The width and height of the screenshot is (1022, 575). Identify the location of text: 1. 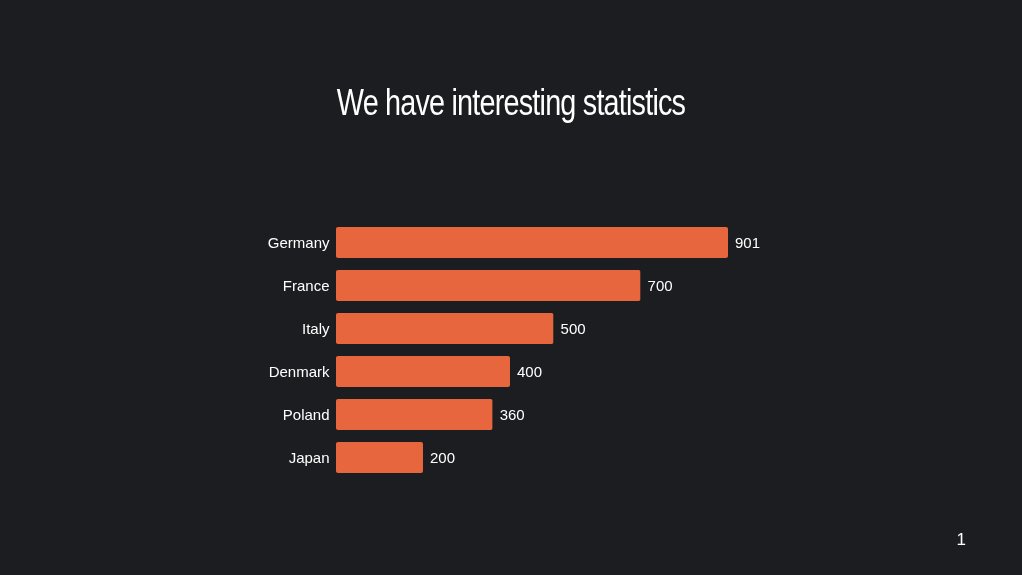
(961, 540).